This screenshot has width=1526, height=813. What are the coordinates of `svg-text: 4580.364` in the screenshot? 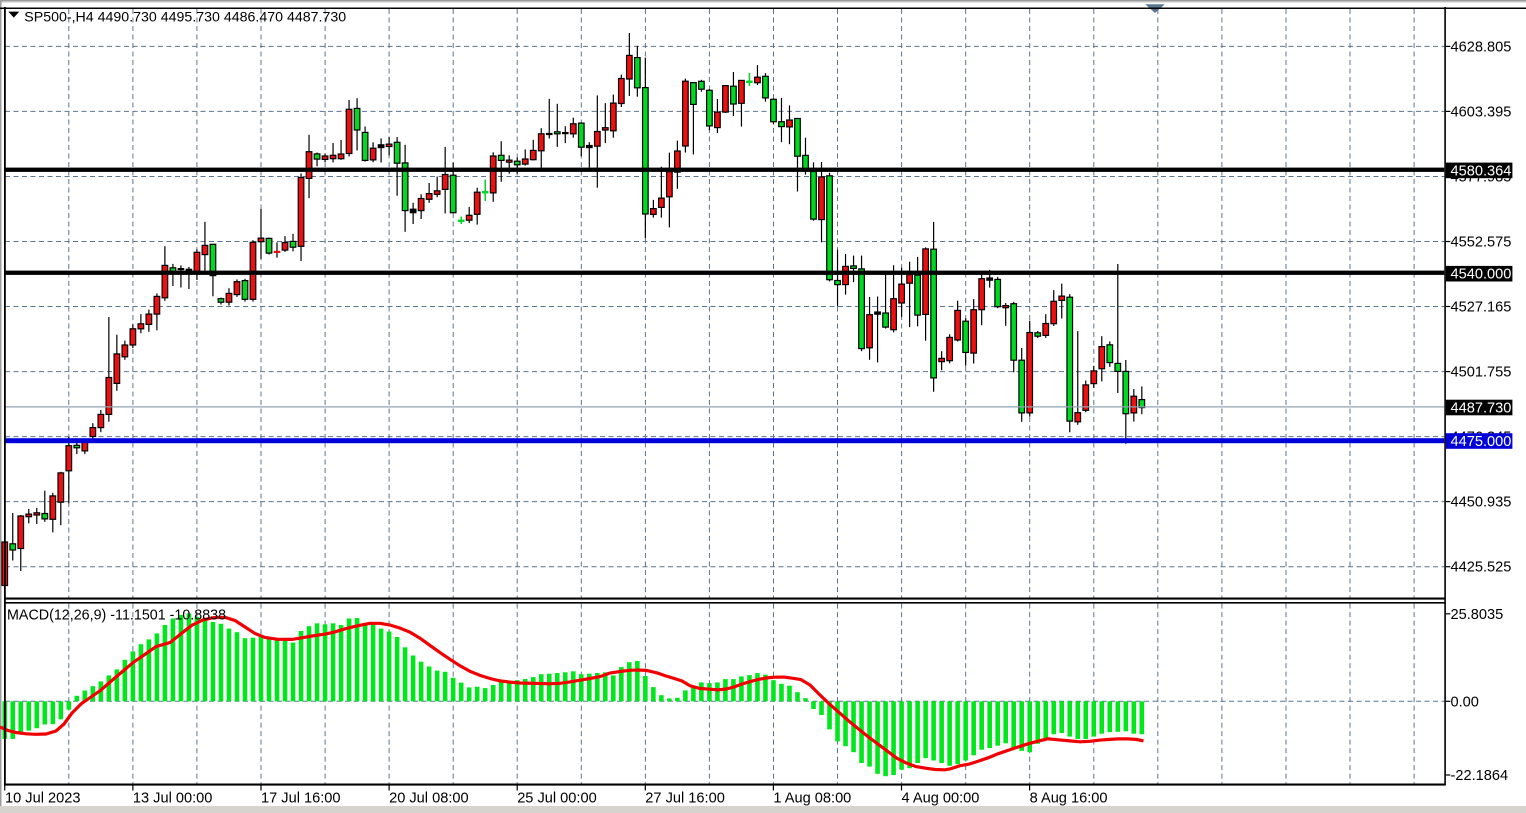 It's located at (1481, 171).